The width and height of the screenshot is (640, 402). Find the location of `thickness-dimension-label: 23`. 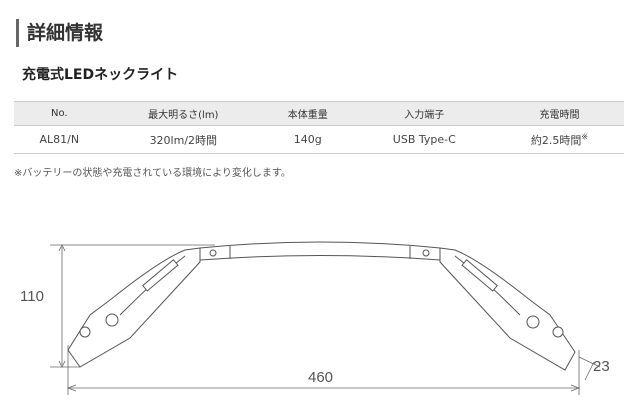

thickness-dimension-label: 23 is located at coordinates (601, 366).